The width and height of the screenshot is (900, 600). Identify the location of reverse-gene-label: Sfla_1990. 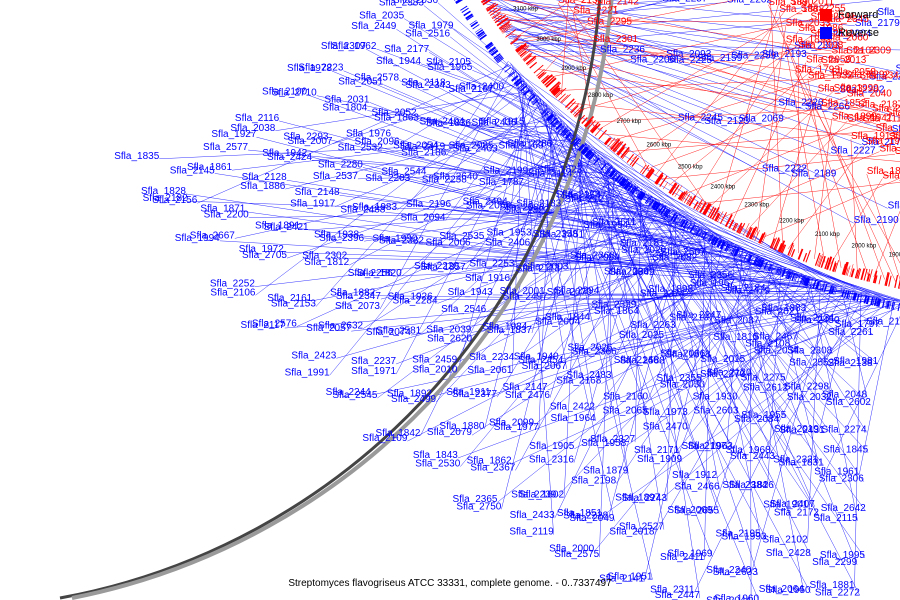
(394, 239).